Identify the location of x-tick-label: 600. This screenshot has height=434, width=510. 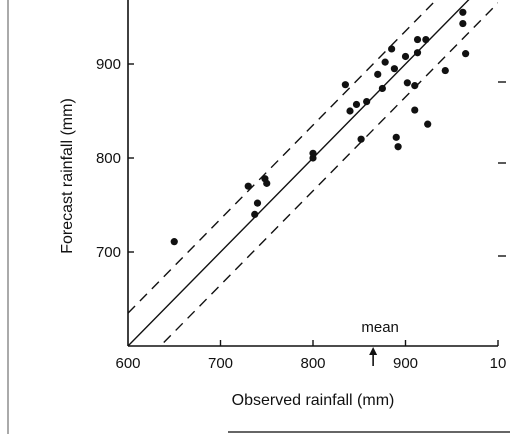
(127, 363).